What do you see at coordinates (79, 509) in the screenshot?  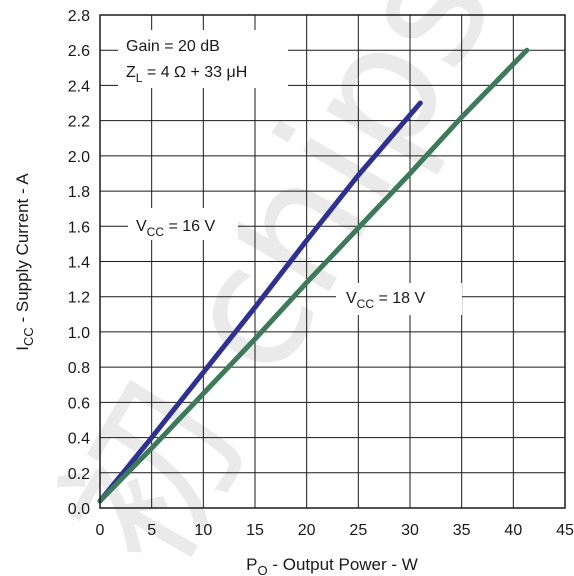 I see `y-tick-label: 0.0` at bounding box center [79, 509].